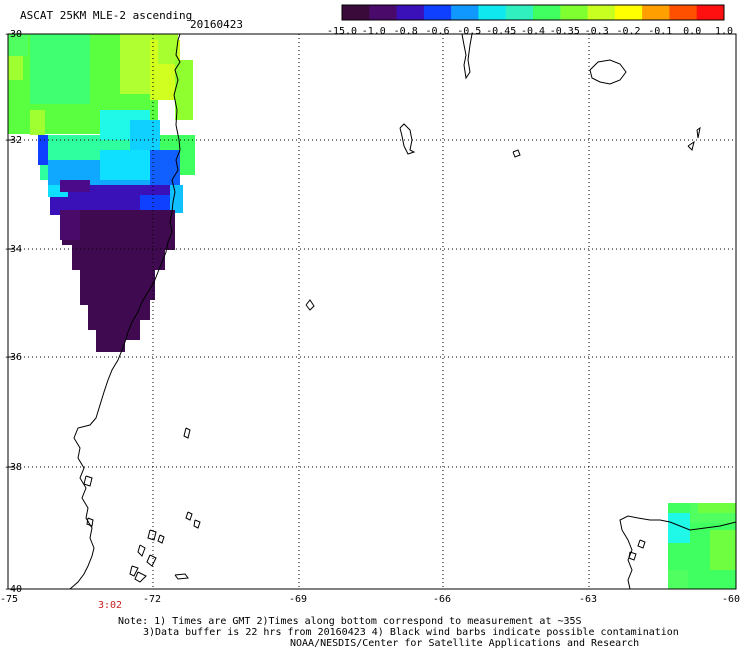 The image size is (740, 650). I want to click on lat-label: -38, so click(13, 467).